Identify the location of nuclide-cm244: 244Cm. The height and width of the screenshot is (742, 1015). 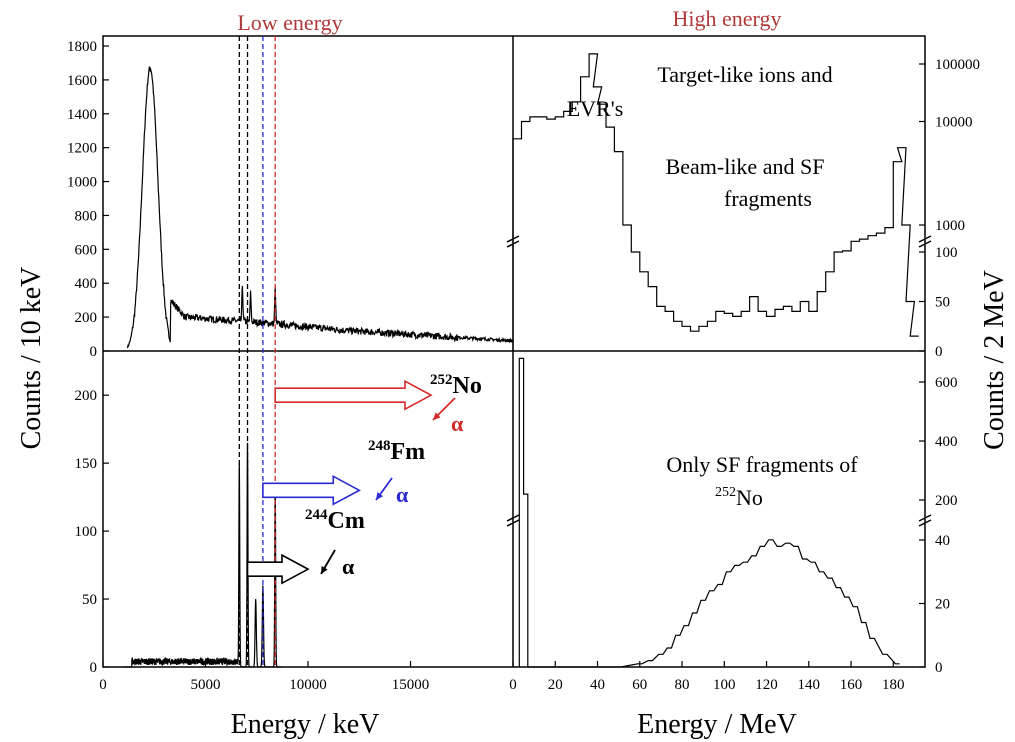
(335, 520).